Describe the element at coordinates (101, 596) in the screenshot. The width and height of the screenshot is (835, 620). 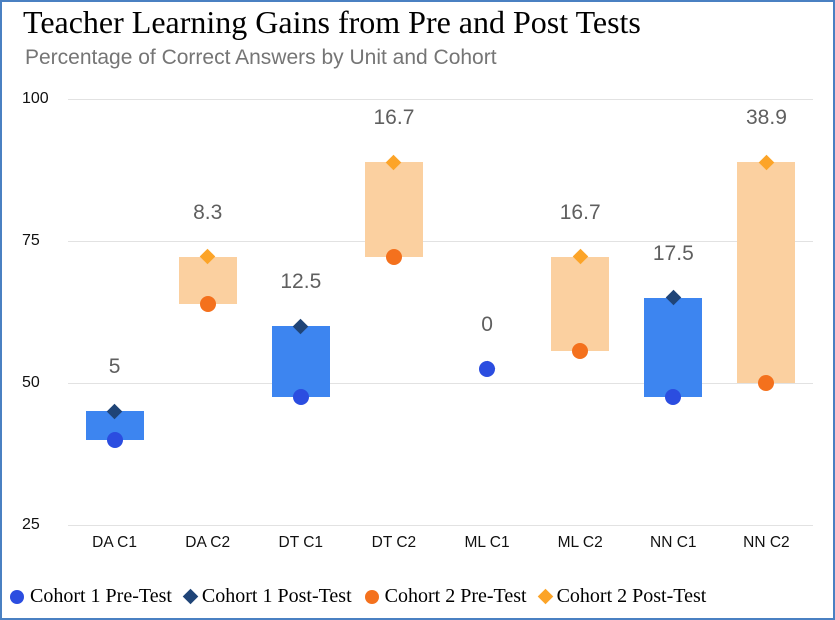
I see `legend-label: Cohort 1 Pre-Test` at that location.